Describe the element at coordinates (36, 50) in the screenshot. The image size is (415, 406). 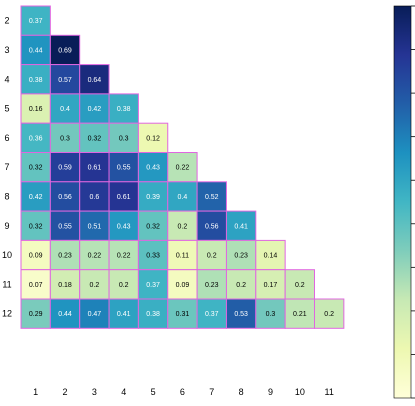
I see `cell-value-label: 0.44` at that location.